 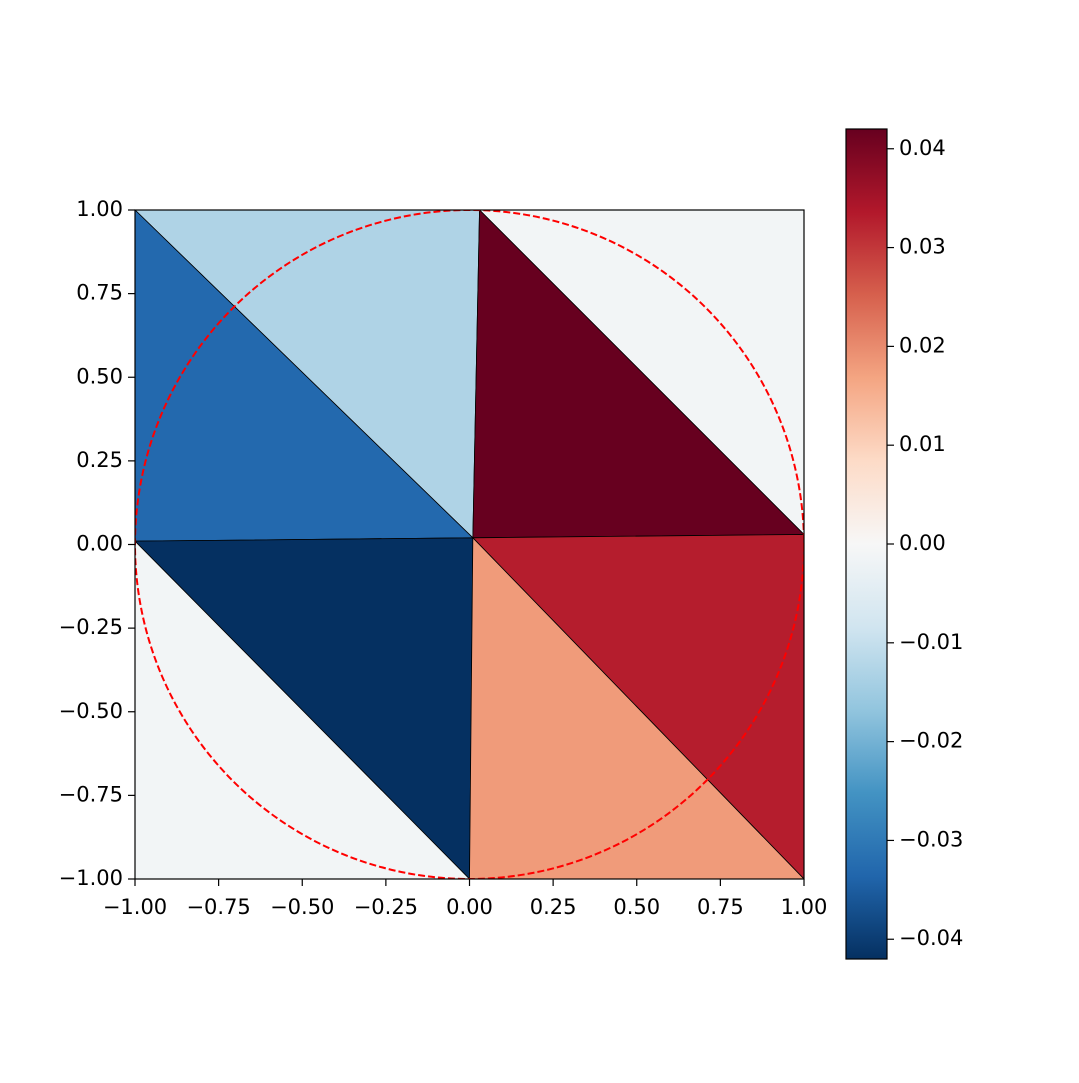 What do you see at coordinates (218, 907) in the screenshot?
I see `x-tick-label: −0.75` at bounding box center [218, 907].